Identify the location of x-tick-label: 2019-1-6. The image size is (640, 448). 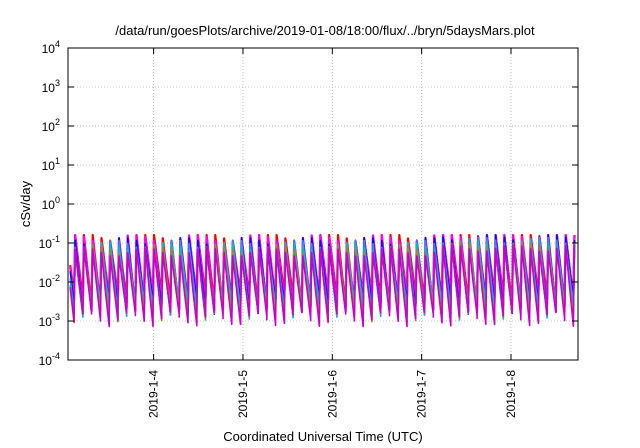
(332, 394).